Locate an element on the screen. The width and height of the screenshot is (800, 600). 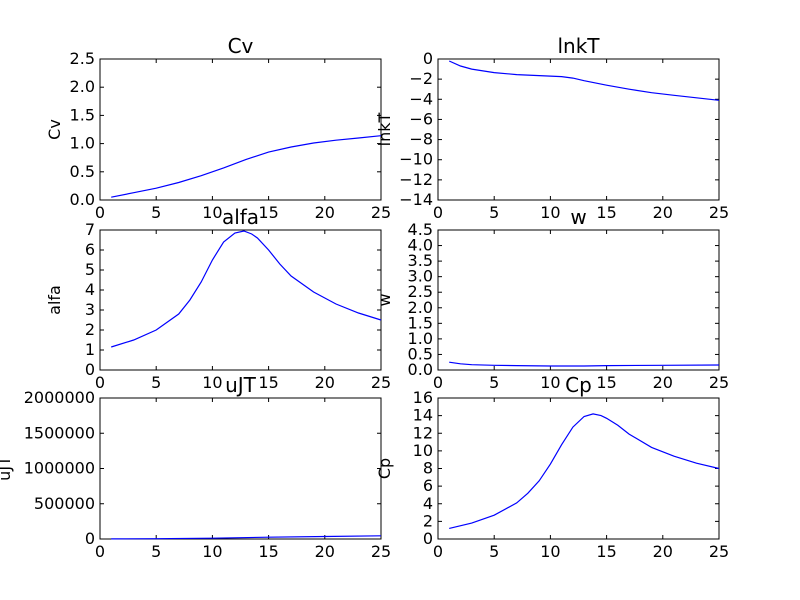
y-tick-label: 8 is located at coordinates (428, 468).